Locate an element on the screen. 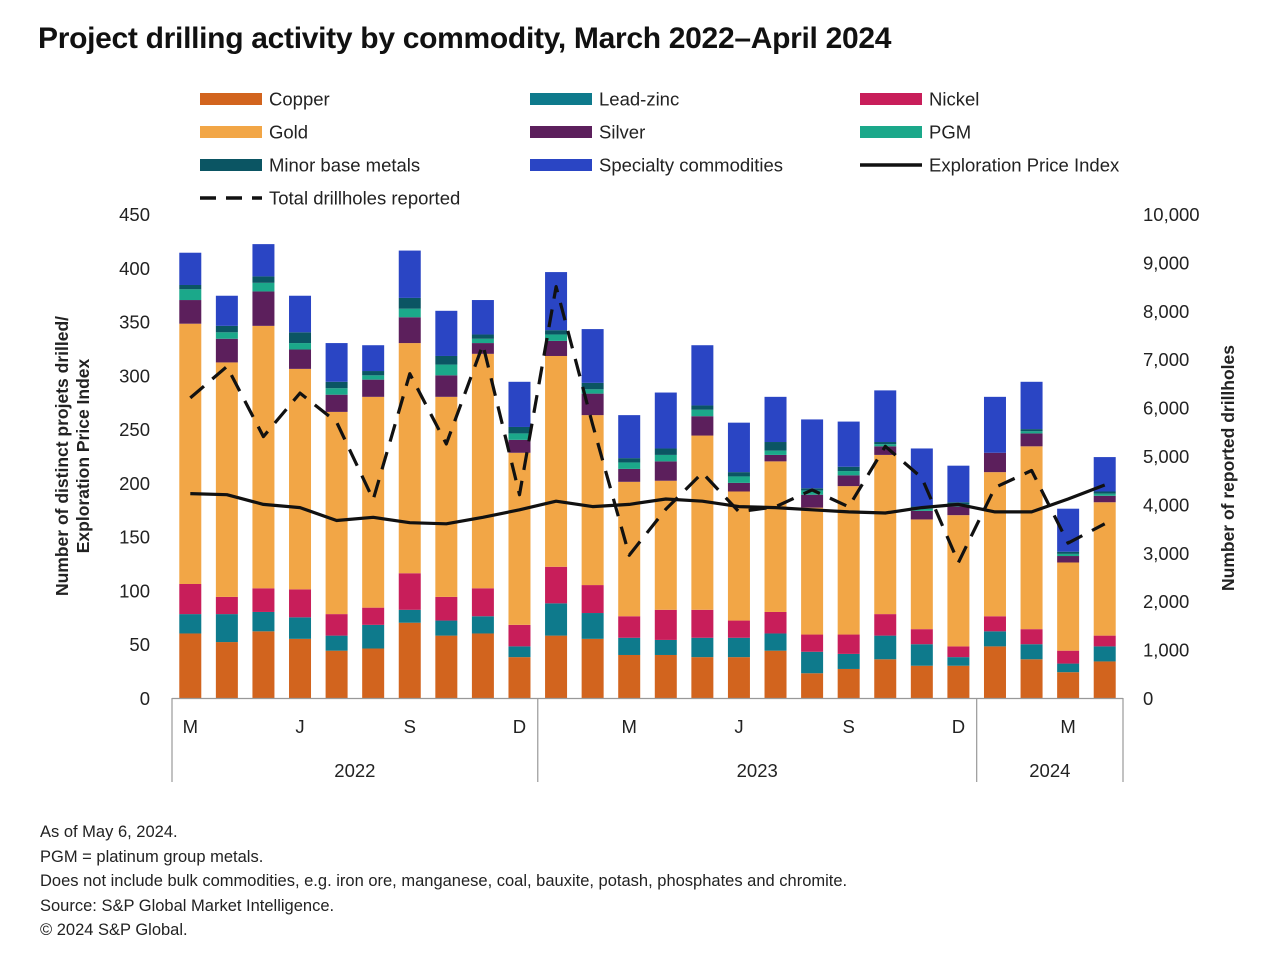 The width and height of the screenshot is (1280, 960). x-year-label: 2022 is located at coordinates (354, 770).